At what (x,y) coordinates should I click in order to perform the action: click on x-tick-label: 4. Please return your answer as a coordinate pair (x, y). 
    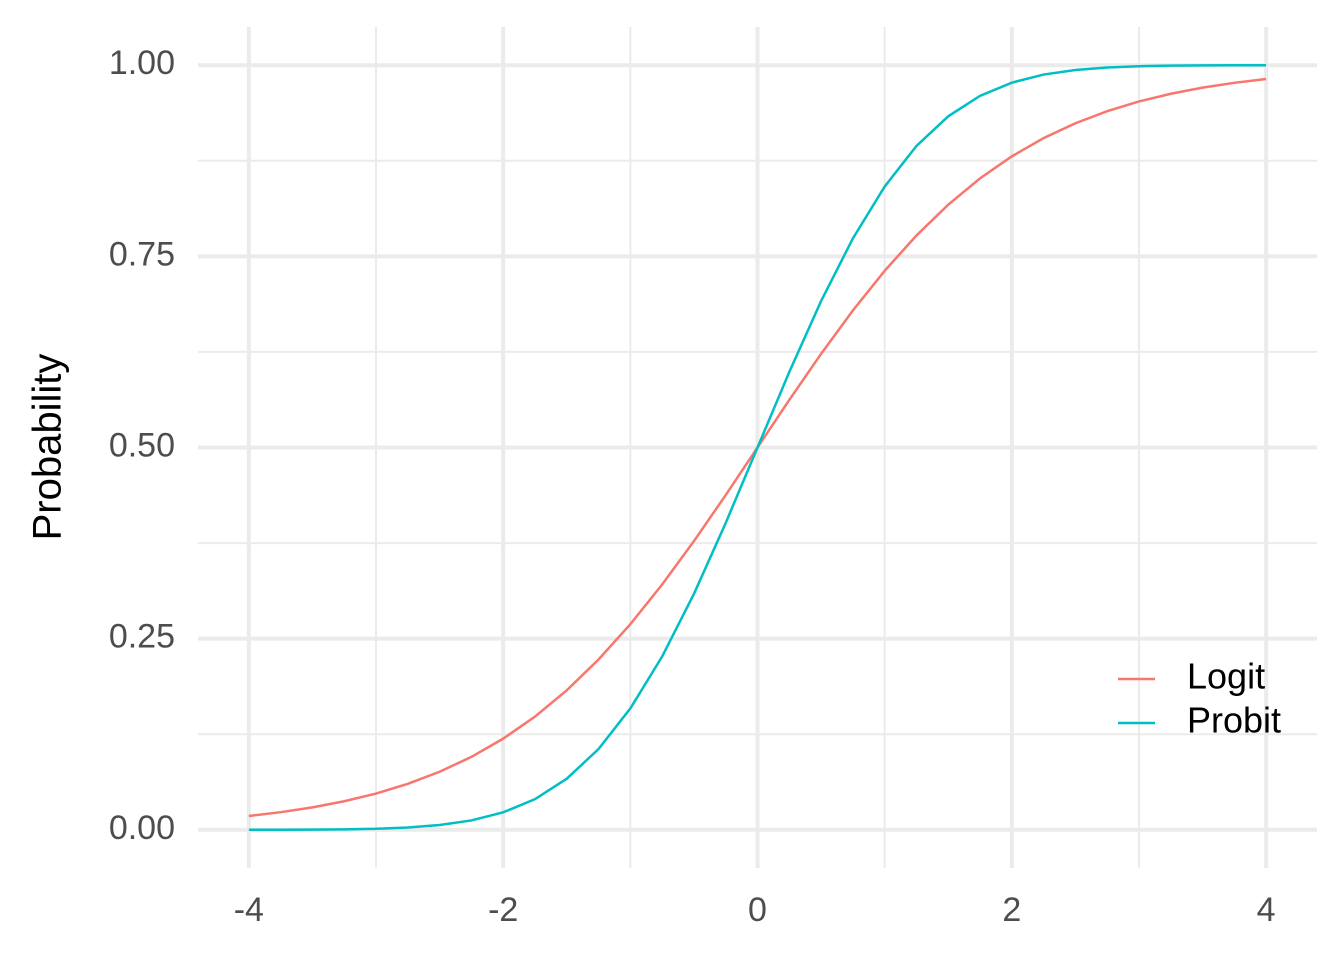
    Looking at the image, I should click on (1266, 910).